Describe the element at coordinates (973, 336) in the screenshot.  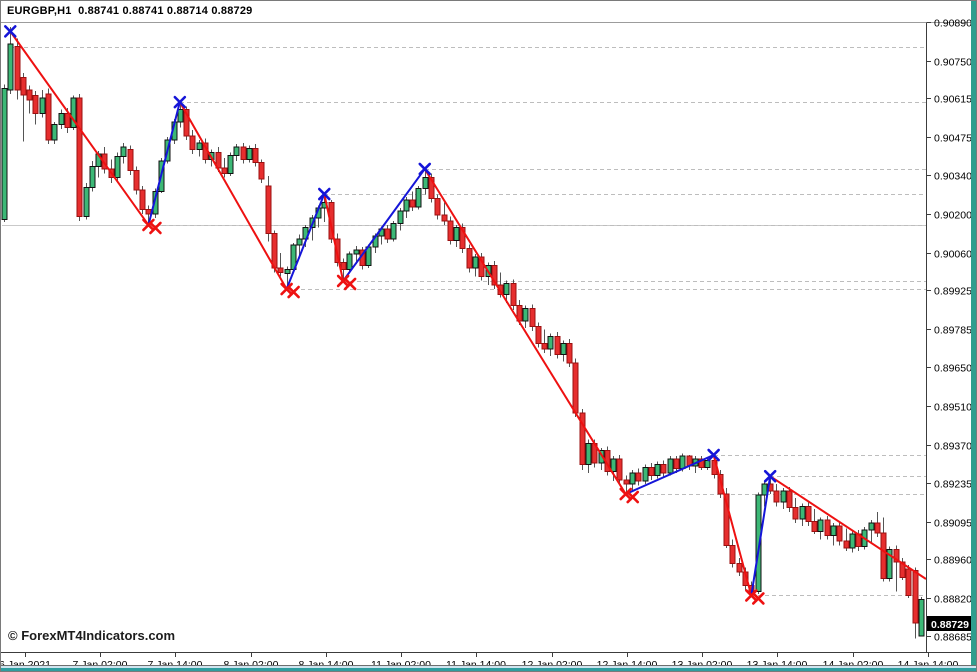
I see `window-frame-right` at that location.